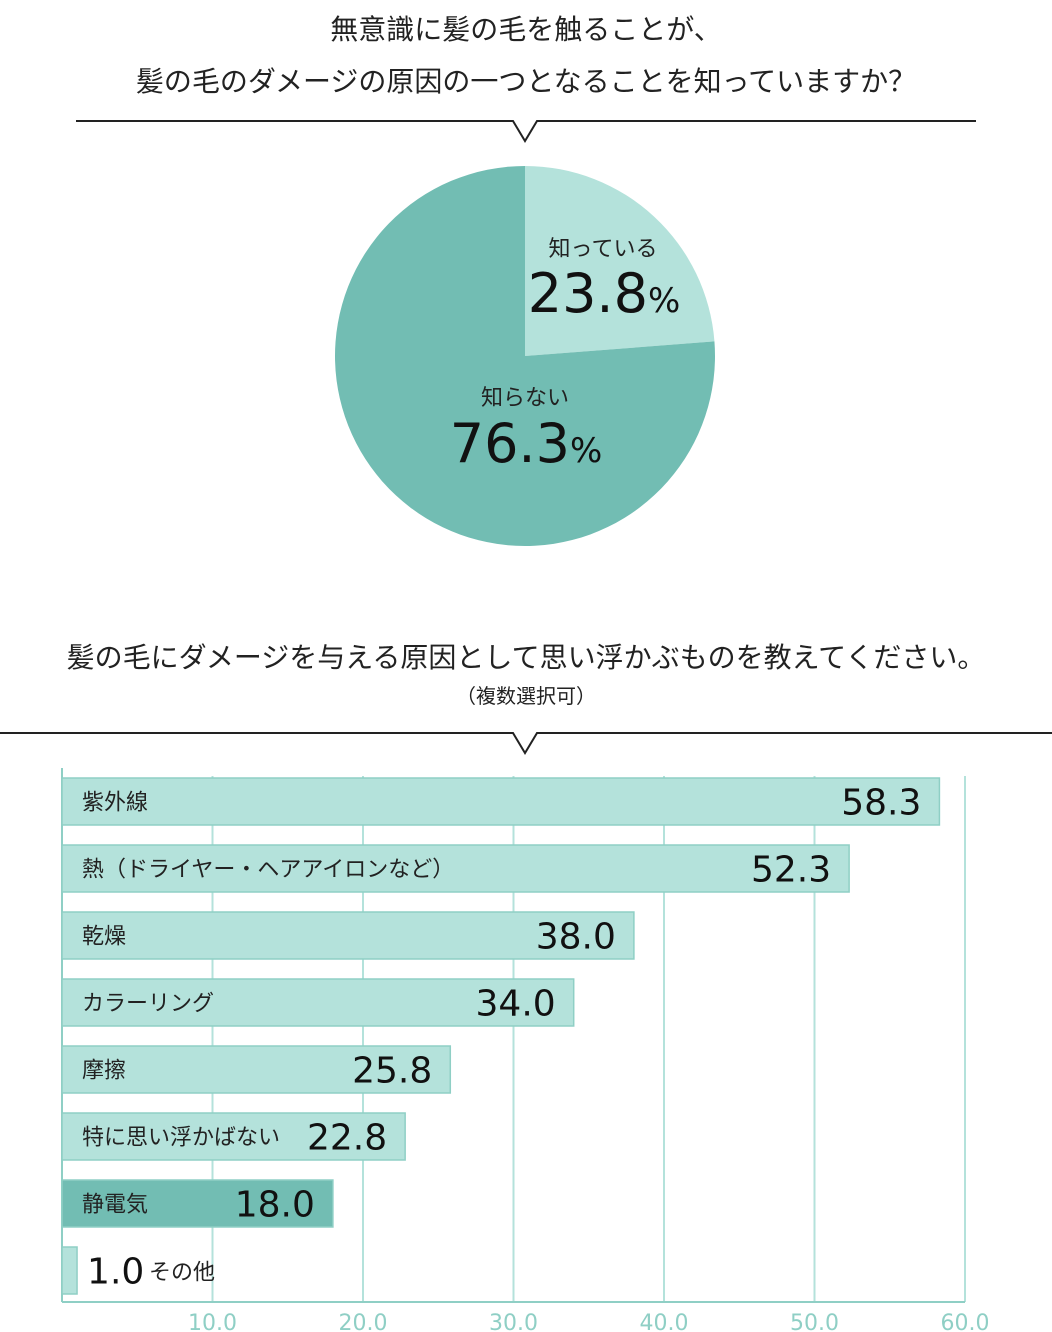 The height and width of the screenshot is (1332, 1052). Describe the element at coordinates (526, 743) in the screenshot. I see `bar-divider` at that location.